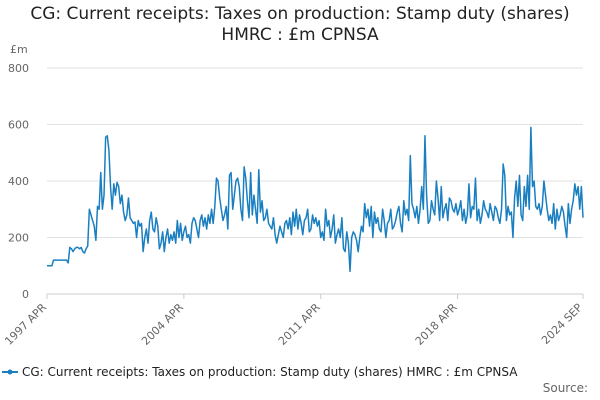 The height and width of the screenshot is (400, 600). I want to click on x-tick-label: 2018 APR, so click(436, 324).